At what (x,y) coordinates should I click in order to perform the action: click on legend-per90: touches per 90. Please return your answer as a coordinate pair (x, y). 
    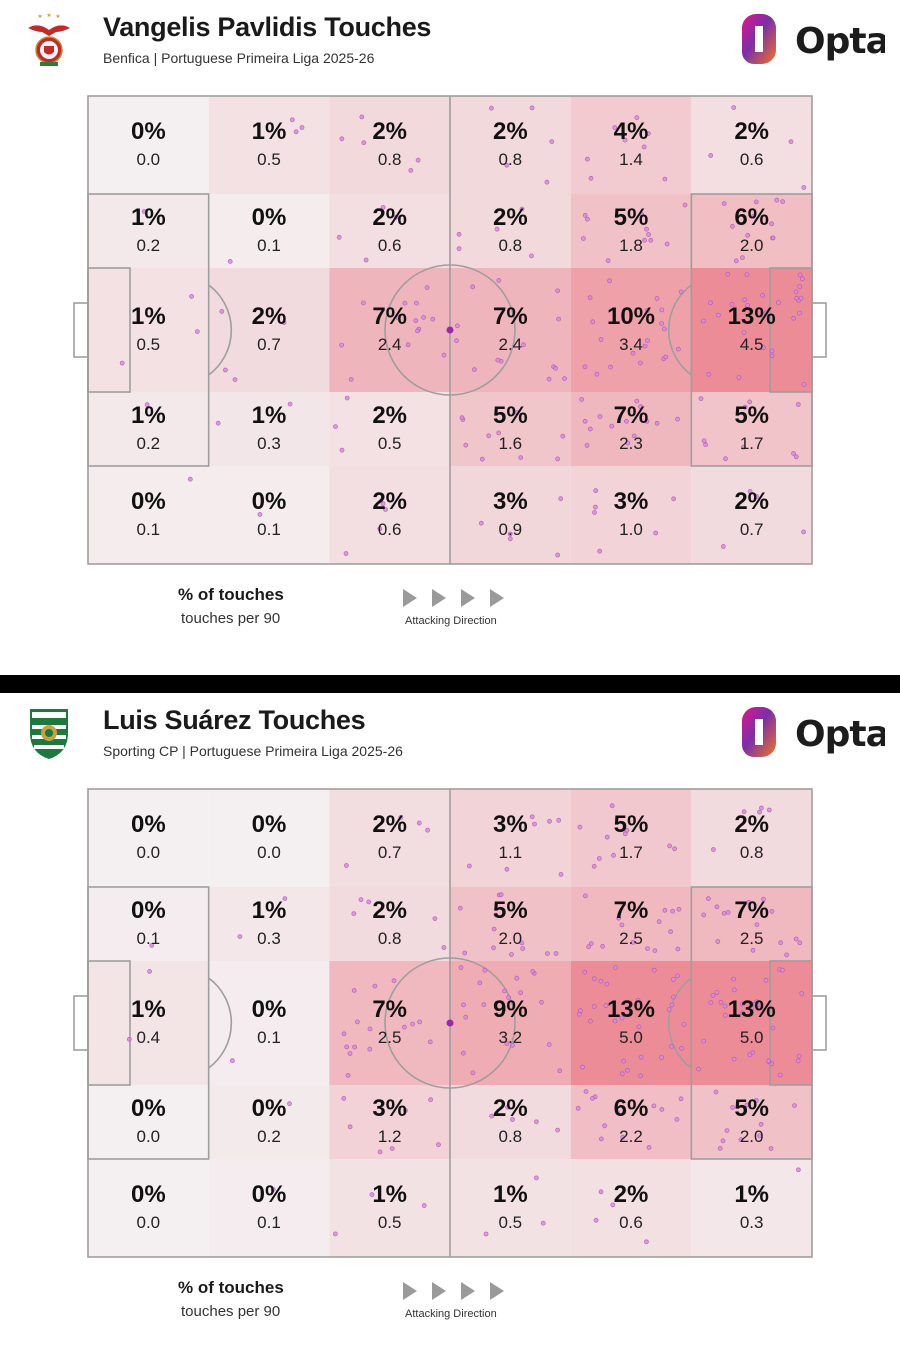
    Looking at the image, I should click on (231, 618).